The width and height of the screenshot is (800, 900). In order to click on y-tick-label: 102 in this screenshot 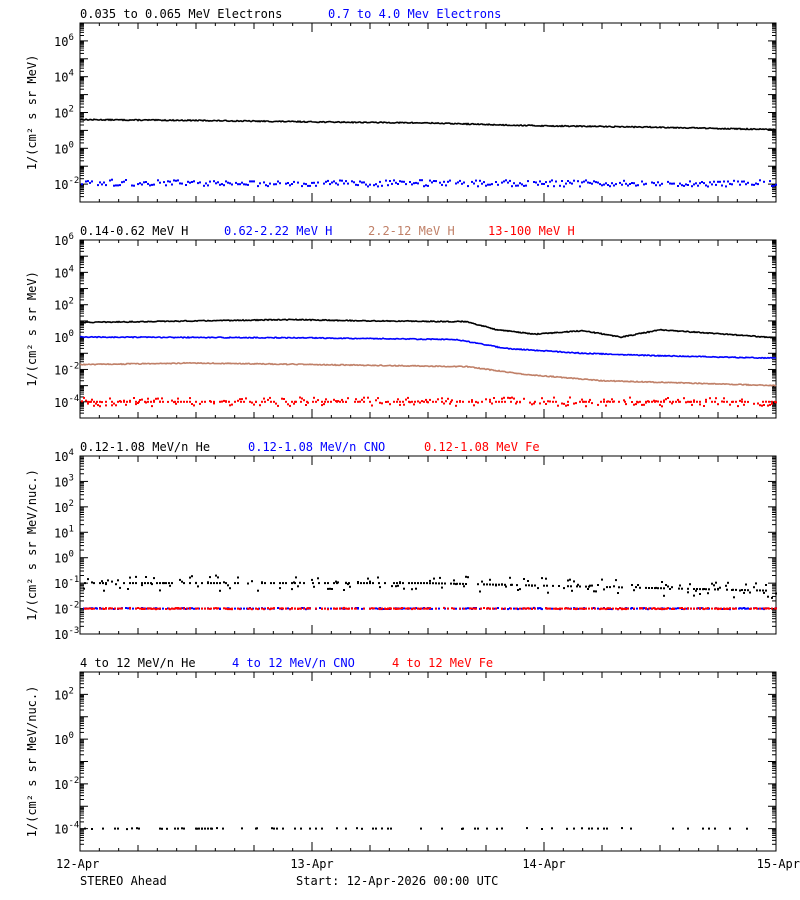, I will do `click(64, 507)`.